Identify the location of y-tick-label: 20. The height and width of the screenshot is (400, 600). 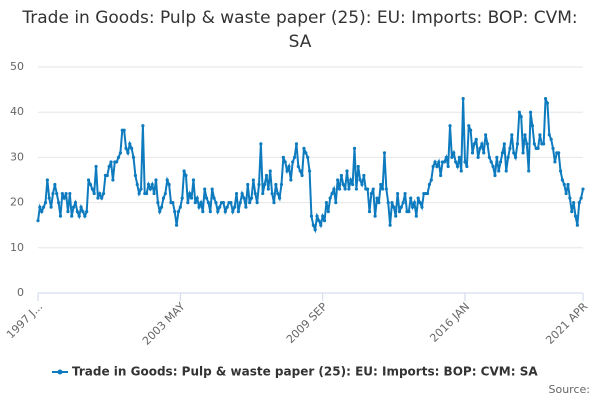
(17, 202).